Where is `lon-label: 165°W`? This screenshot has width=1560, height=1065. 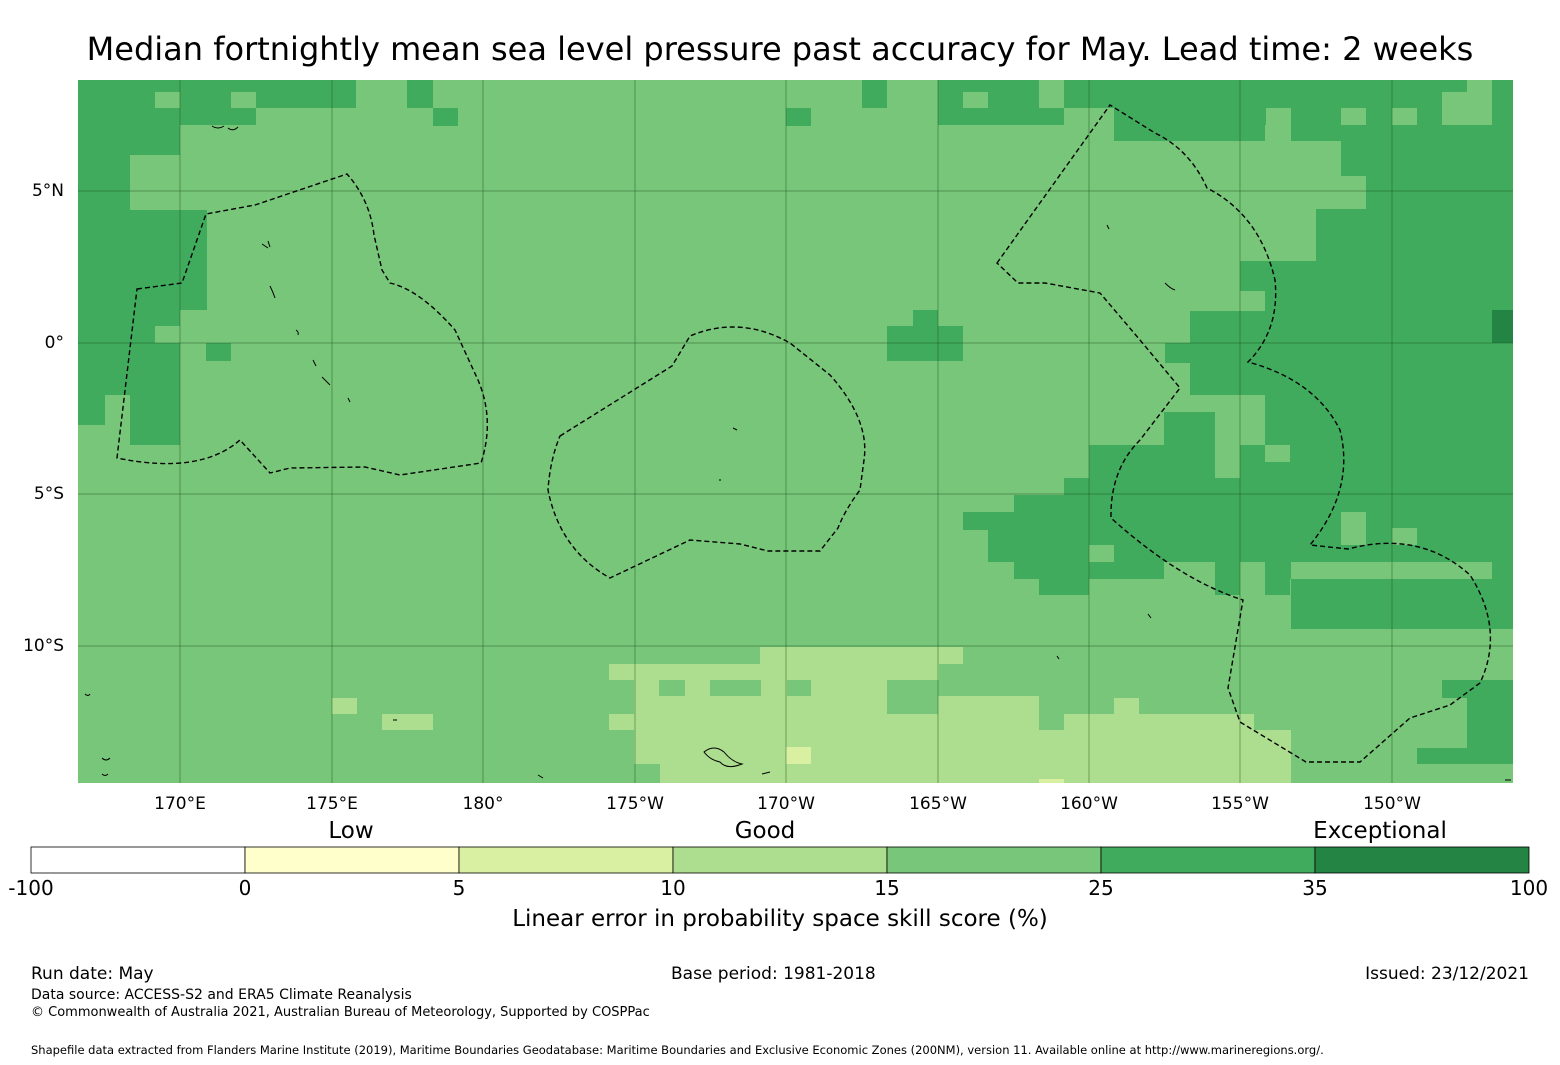
lon-label: 165°W is located at coordinates (938, 804).